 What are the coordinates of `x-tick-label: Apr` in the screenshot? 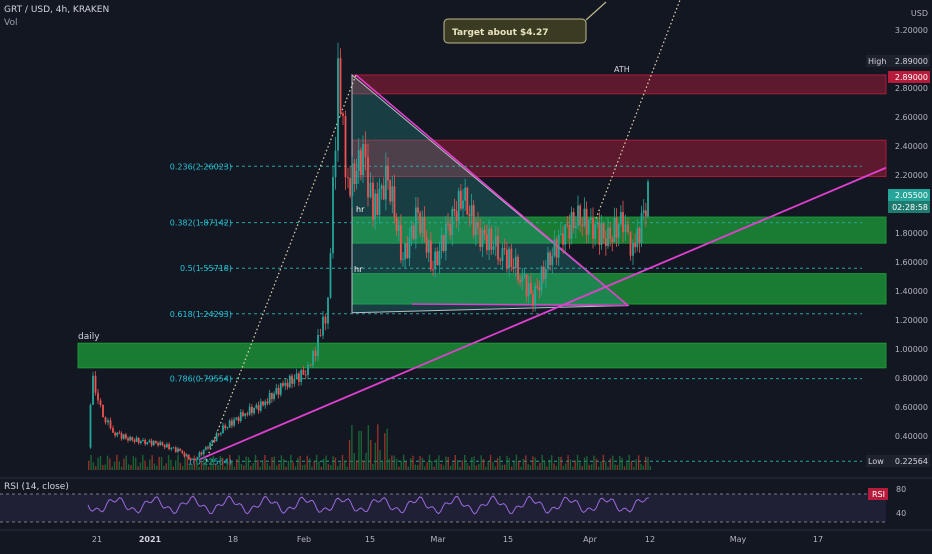 It's located at (590, 539).